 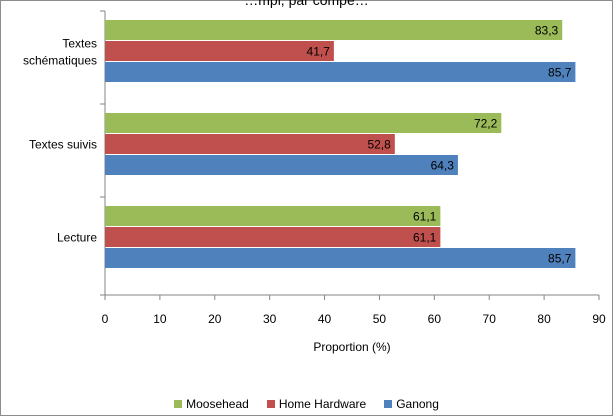 I want to click on data-label: 52,8, so click(x=379, y=145).